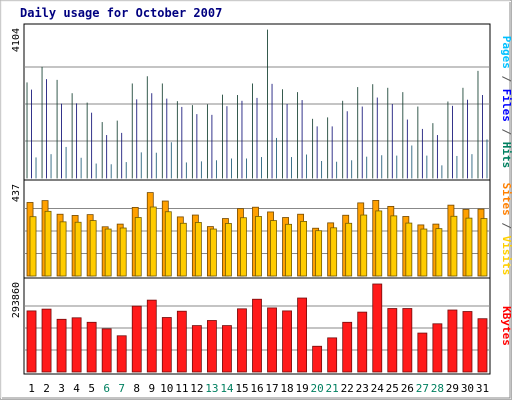 This screenshot has width=512, height=400. Describe the element at coordinates (16, 193) in the screenshot. I see `y-max-label: 437` at that location.